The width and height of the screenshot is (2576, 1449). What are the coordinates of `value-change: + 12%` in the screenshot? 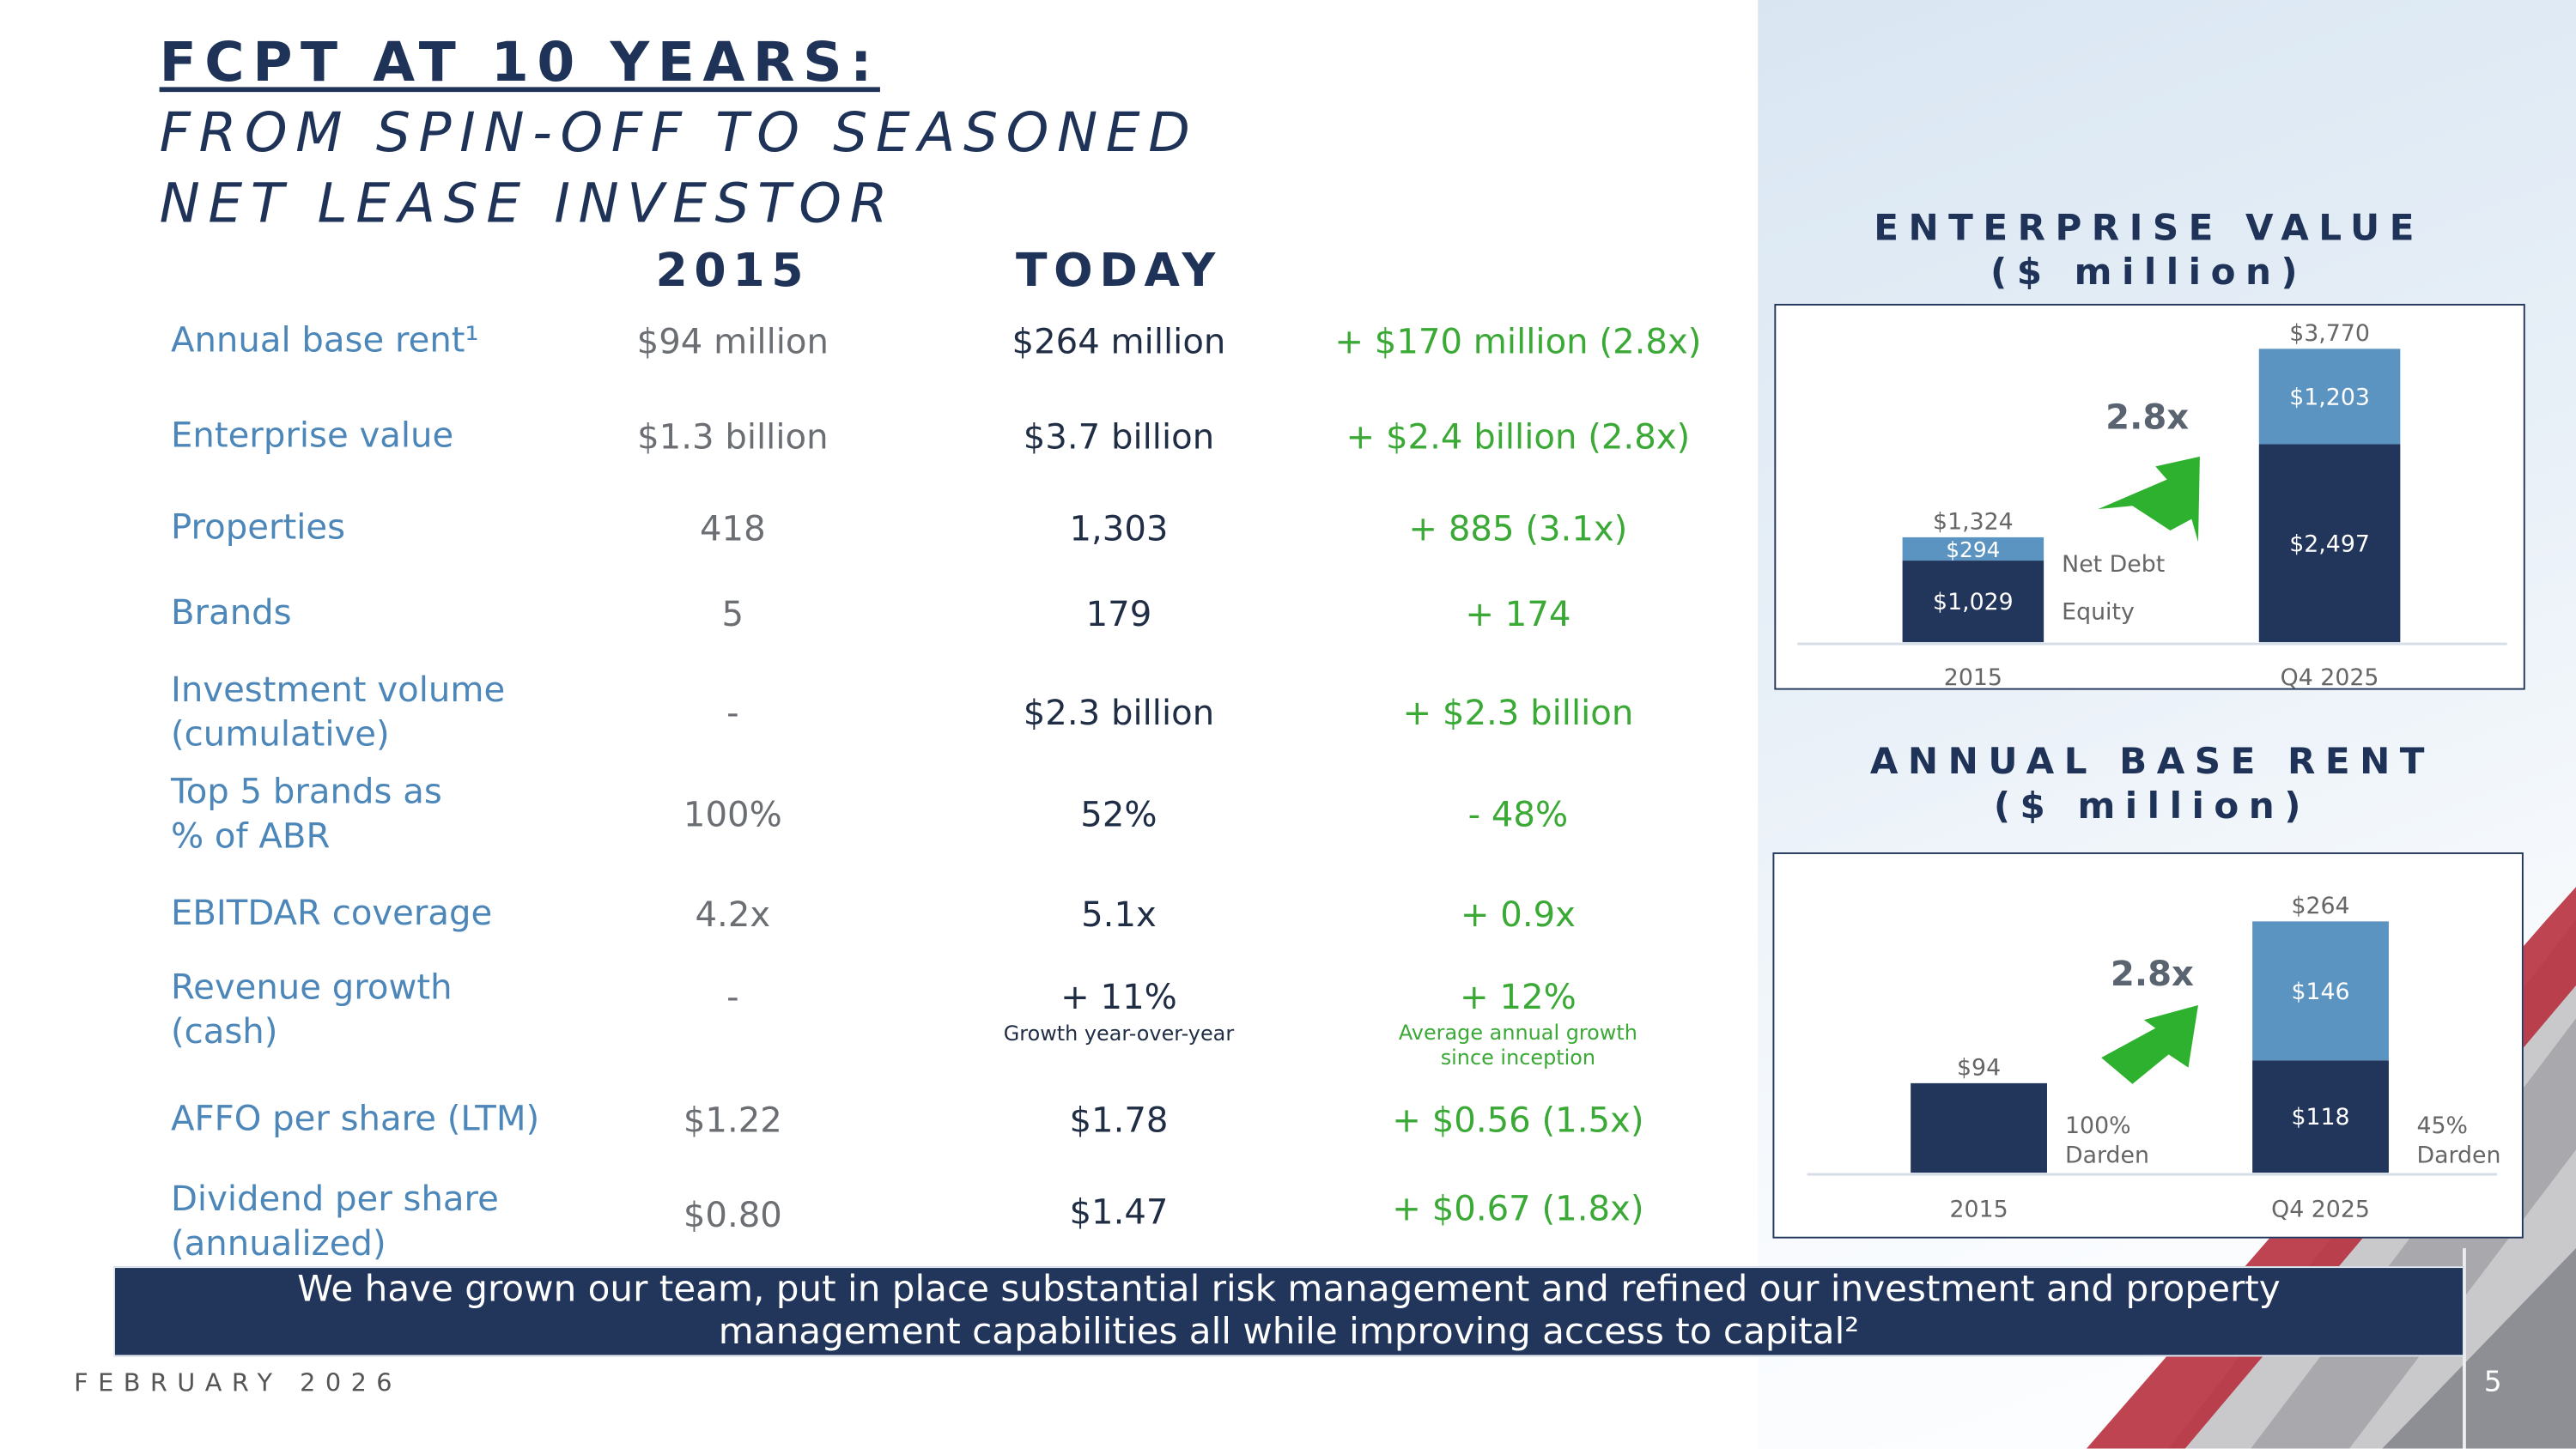 It's located at (1518, 997).